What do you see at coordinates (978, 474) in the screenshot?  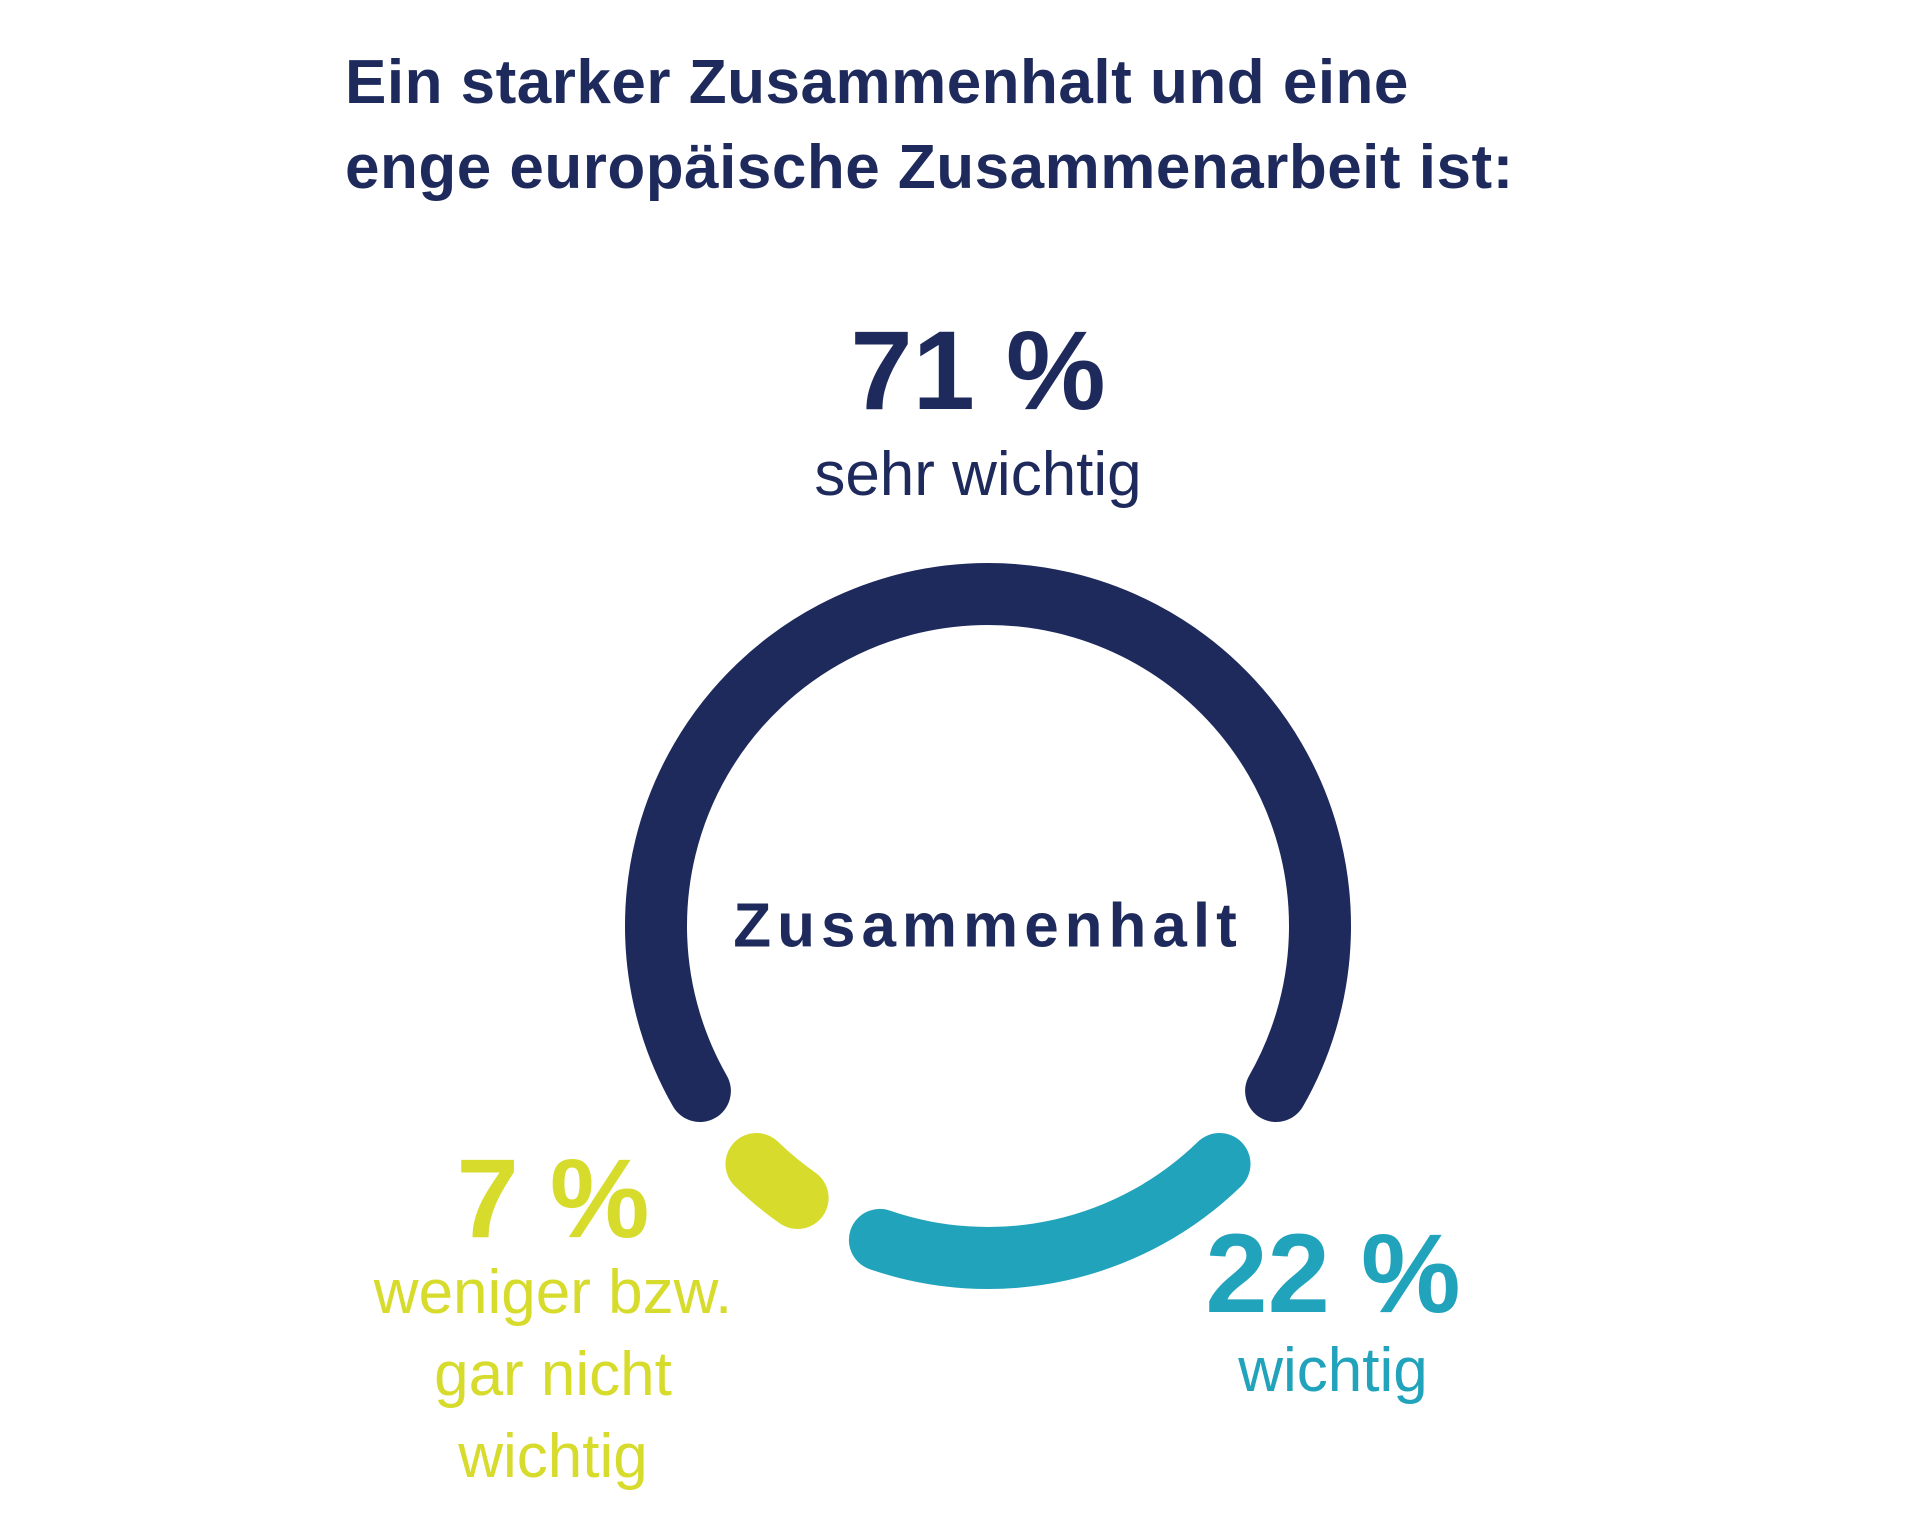 I see `label-sehr-wichtig: sehr wichtig` at bounding box center [978, 474].